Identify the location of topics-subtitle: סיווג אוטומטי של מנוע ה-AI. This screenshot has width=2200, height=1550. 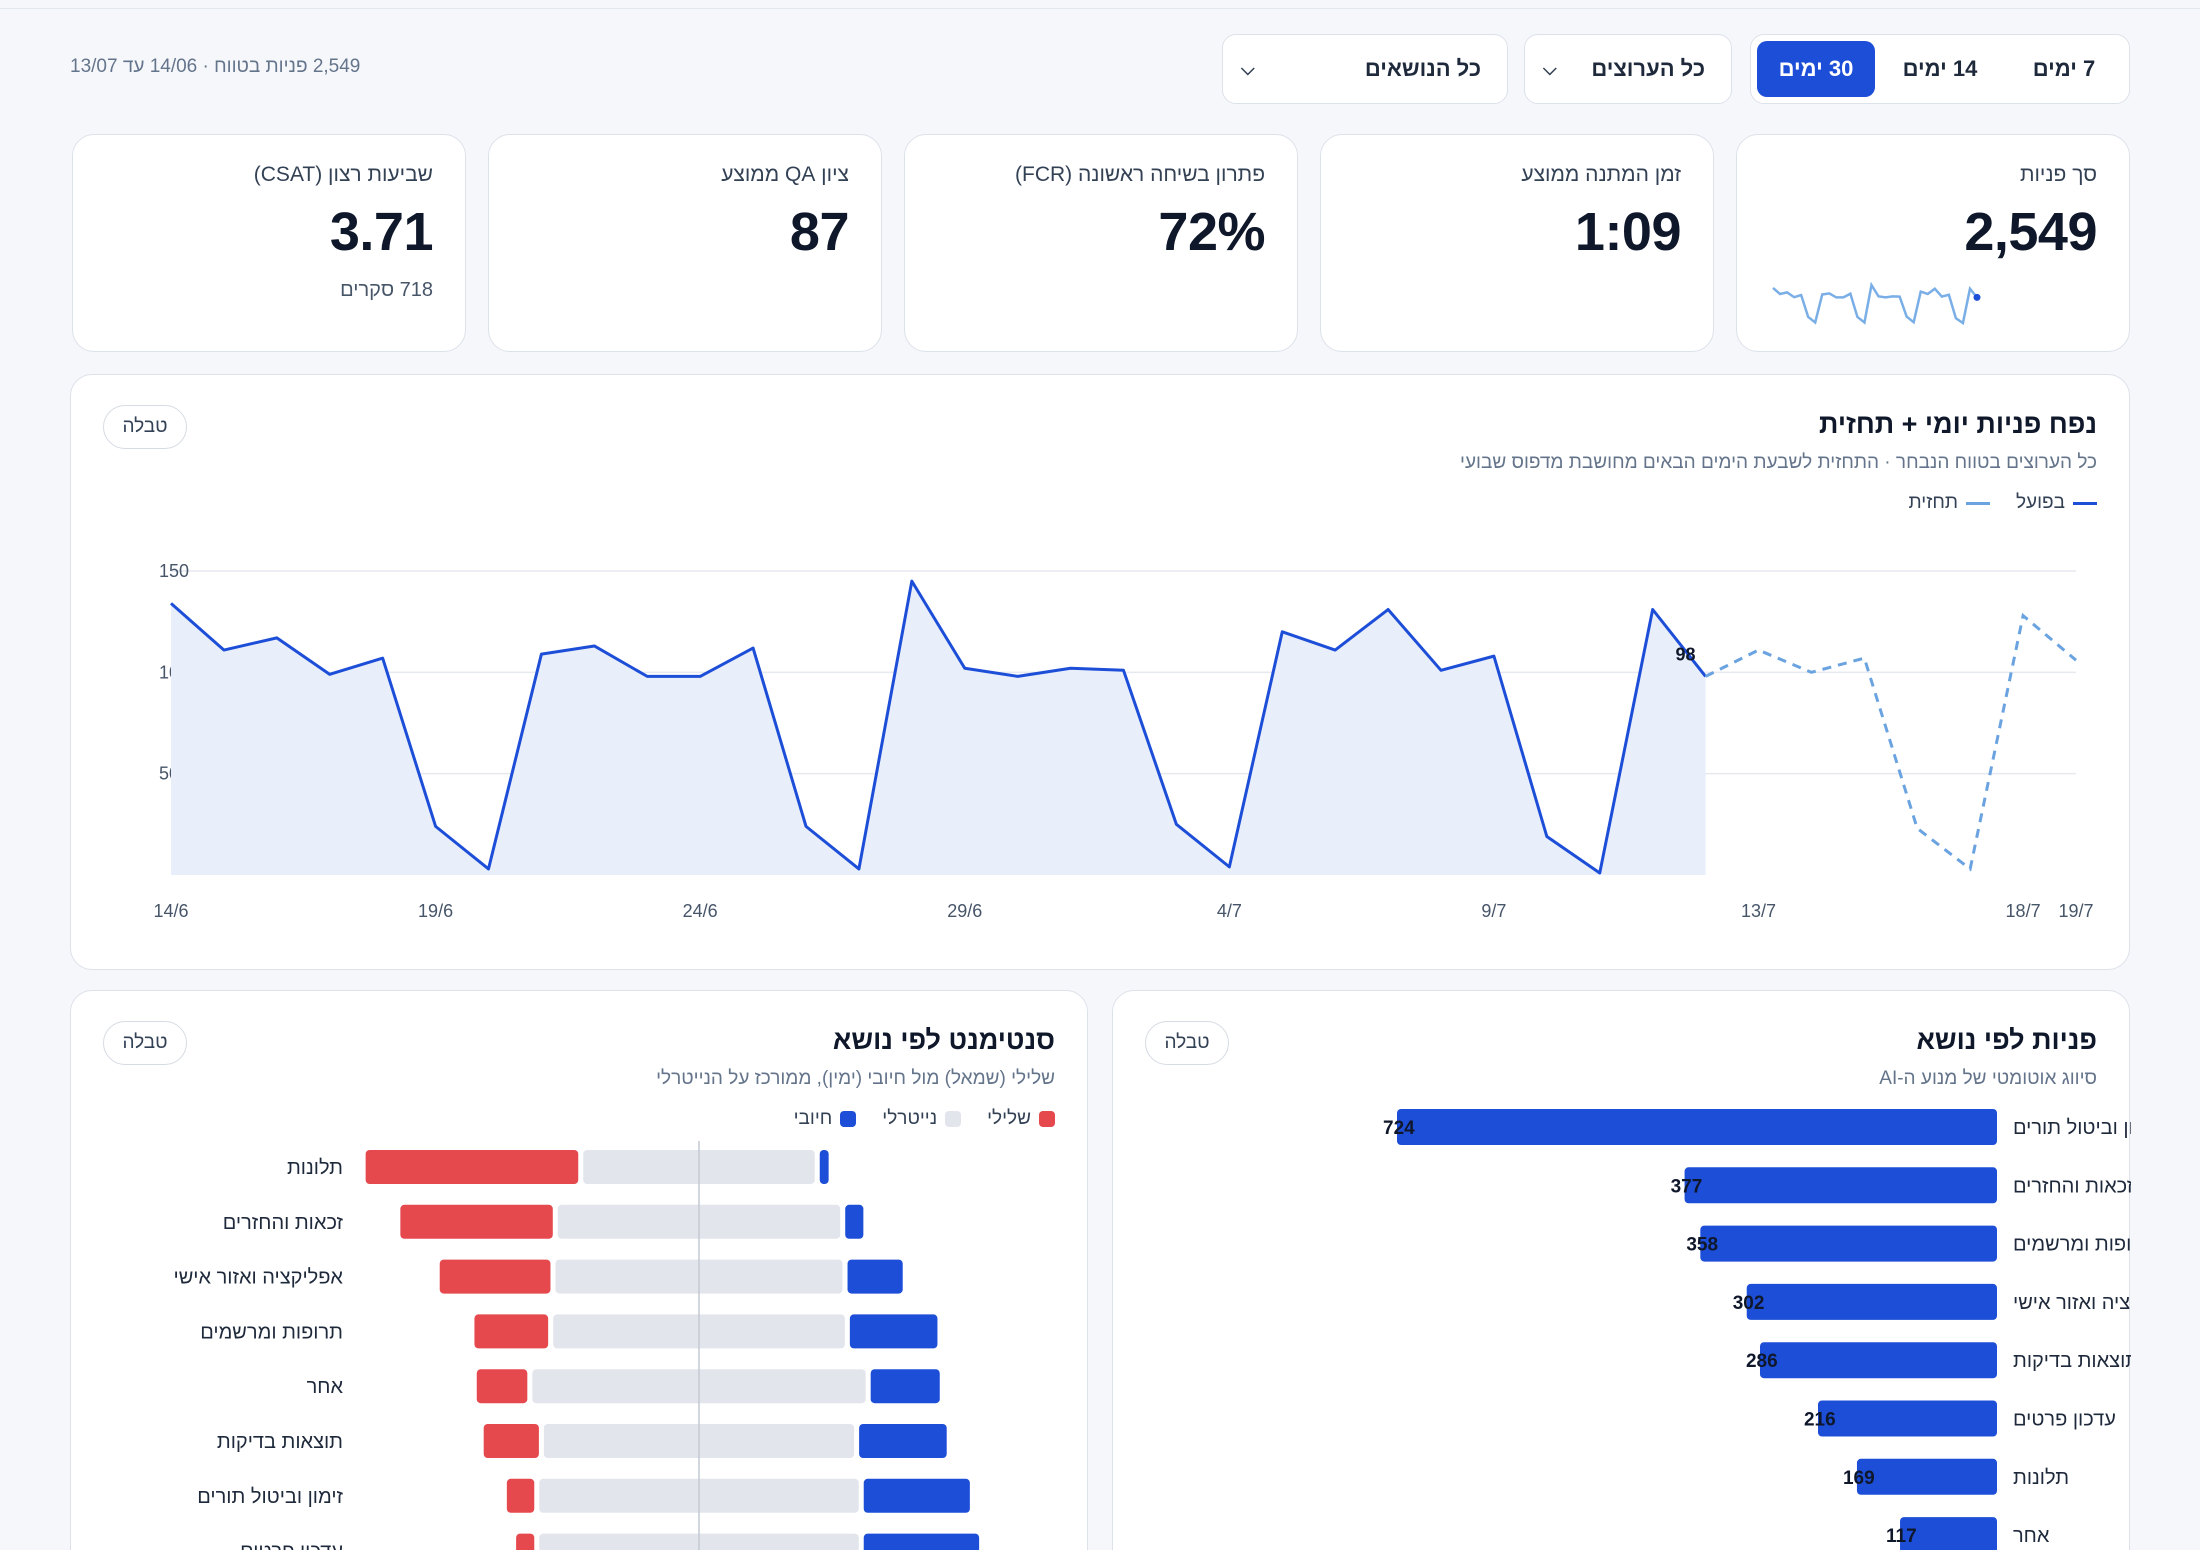
(1988, 1078).